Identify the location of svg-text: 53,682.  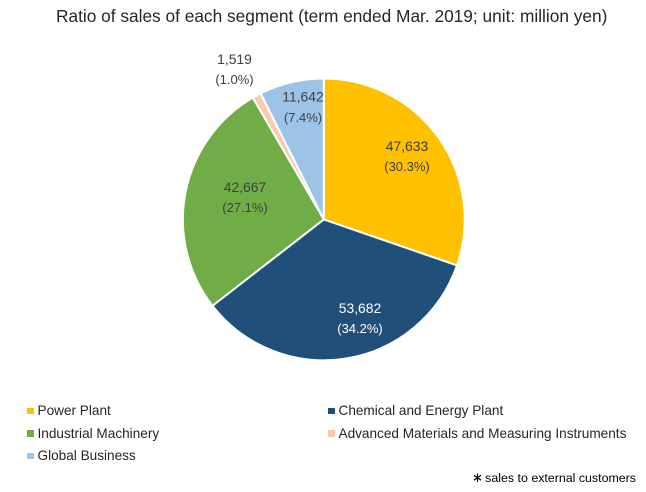
(360, 308).